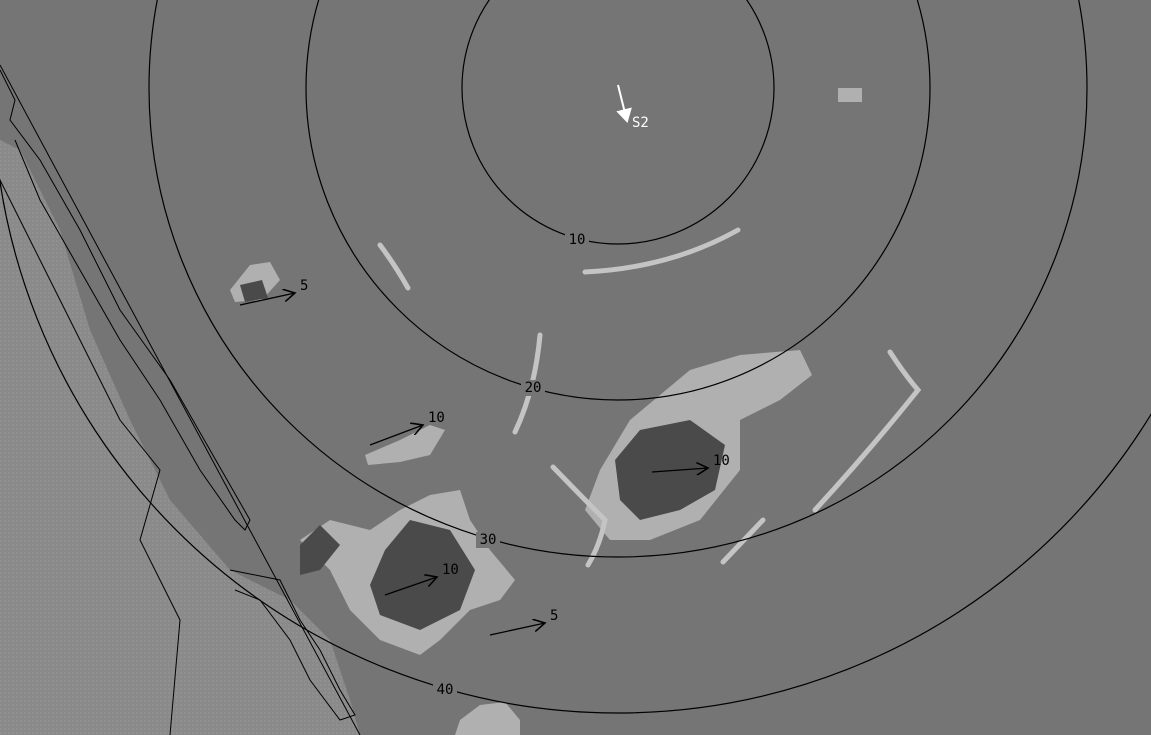 The width and height of the screenshot is (1151, 735). I want to click on ring-label: 40, so click(445, 690).